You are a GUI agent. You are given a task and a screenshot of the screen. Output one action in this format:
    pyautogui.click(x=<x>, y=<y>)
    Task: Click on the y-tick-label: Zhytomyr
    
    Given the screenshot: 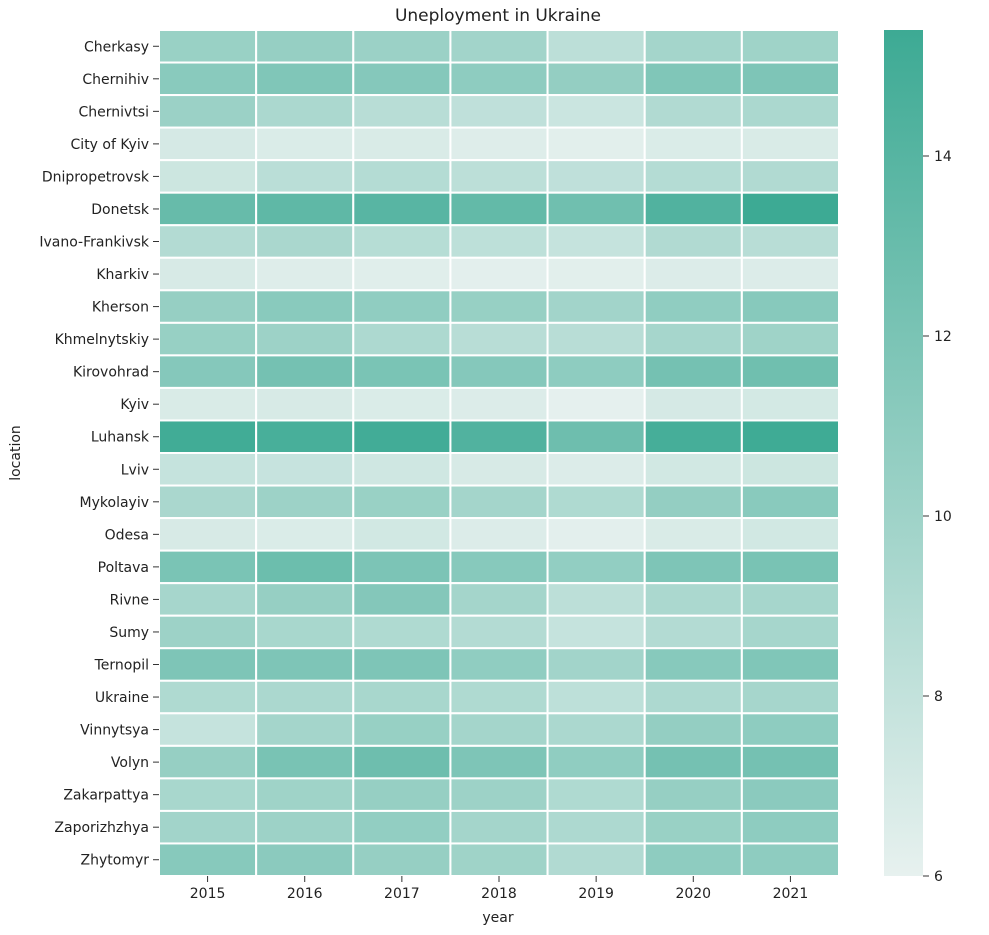 What is the action you would take?
    pyautogui.click(x=115, y=861)
    